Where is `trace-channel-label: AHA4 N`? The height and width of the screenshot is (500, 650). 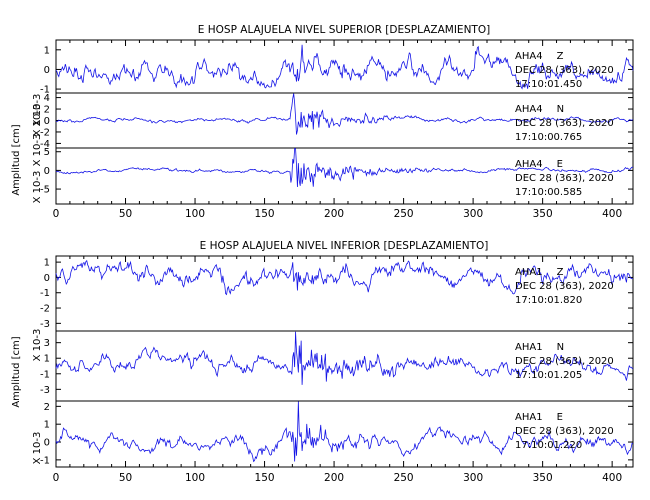 trace-channel-label: AHA4 N is located at coordinates (539, 109).